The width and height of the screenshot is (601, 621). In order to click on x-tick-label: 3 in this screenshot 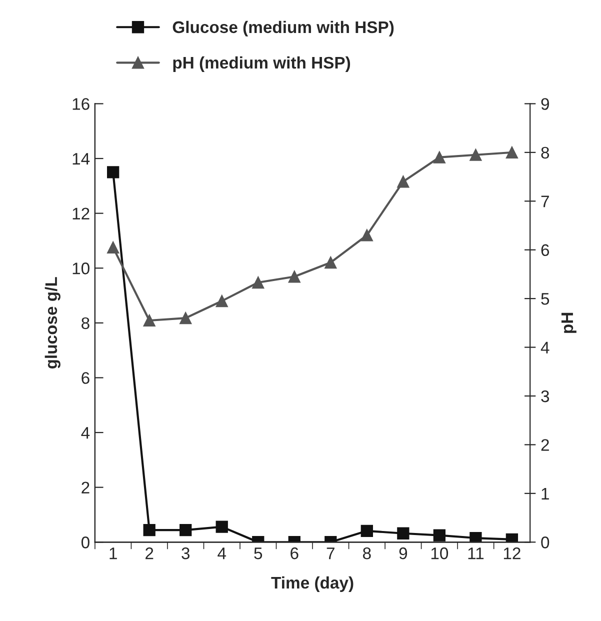, I will do `click(186, 553)`.